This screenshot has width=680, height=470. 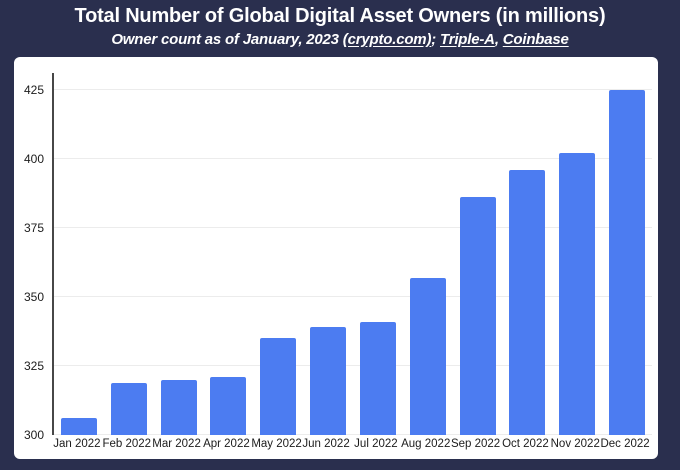 What do you see at coordinates (387, 39) in the screenshot?
I see `subtitle-source-link: (crypto.com)` at bounding box center [387, 39].